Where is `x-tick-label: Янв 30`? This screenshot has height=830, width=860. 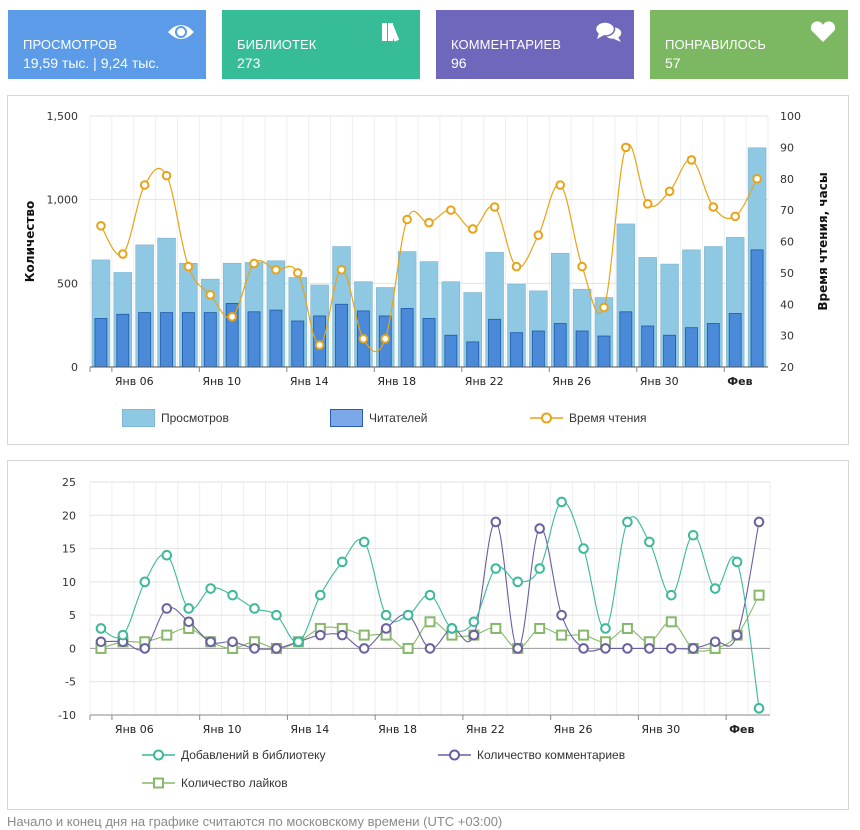
x-tick-label: Янв 30 is located at coordinates (660, 729).